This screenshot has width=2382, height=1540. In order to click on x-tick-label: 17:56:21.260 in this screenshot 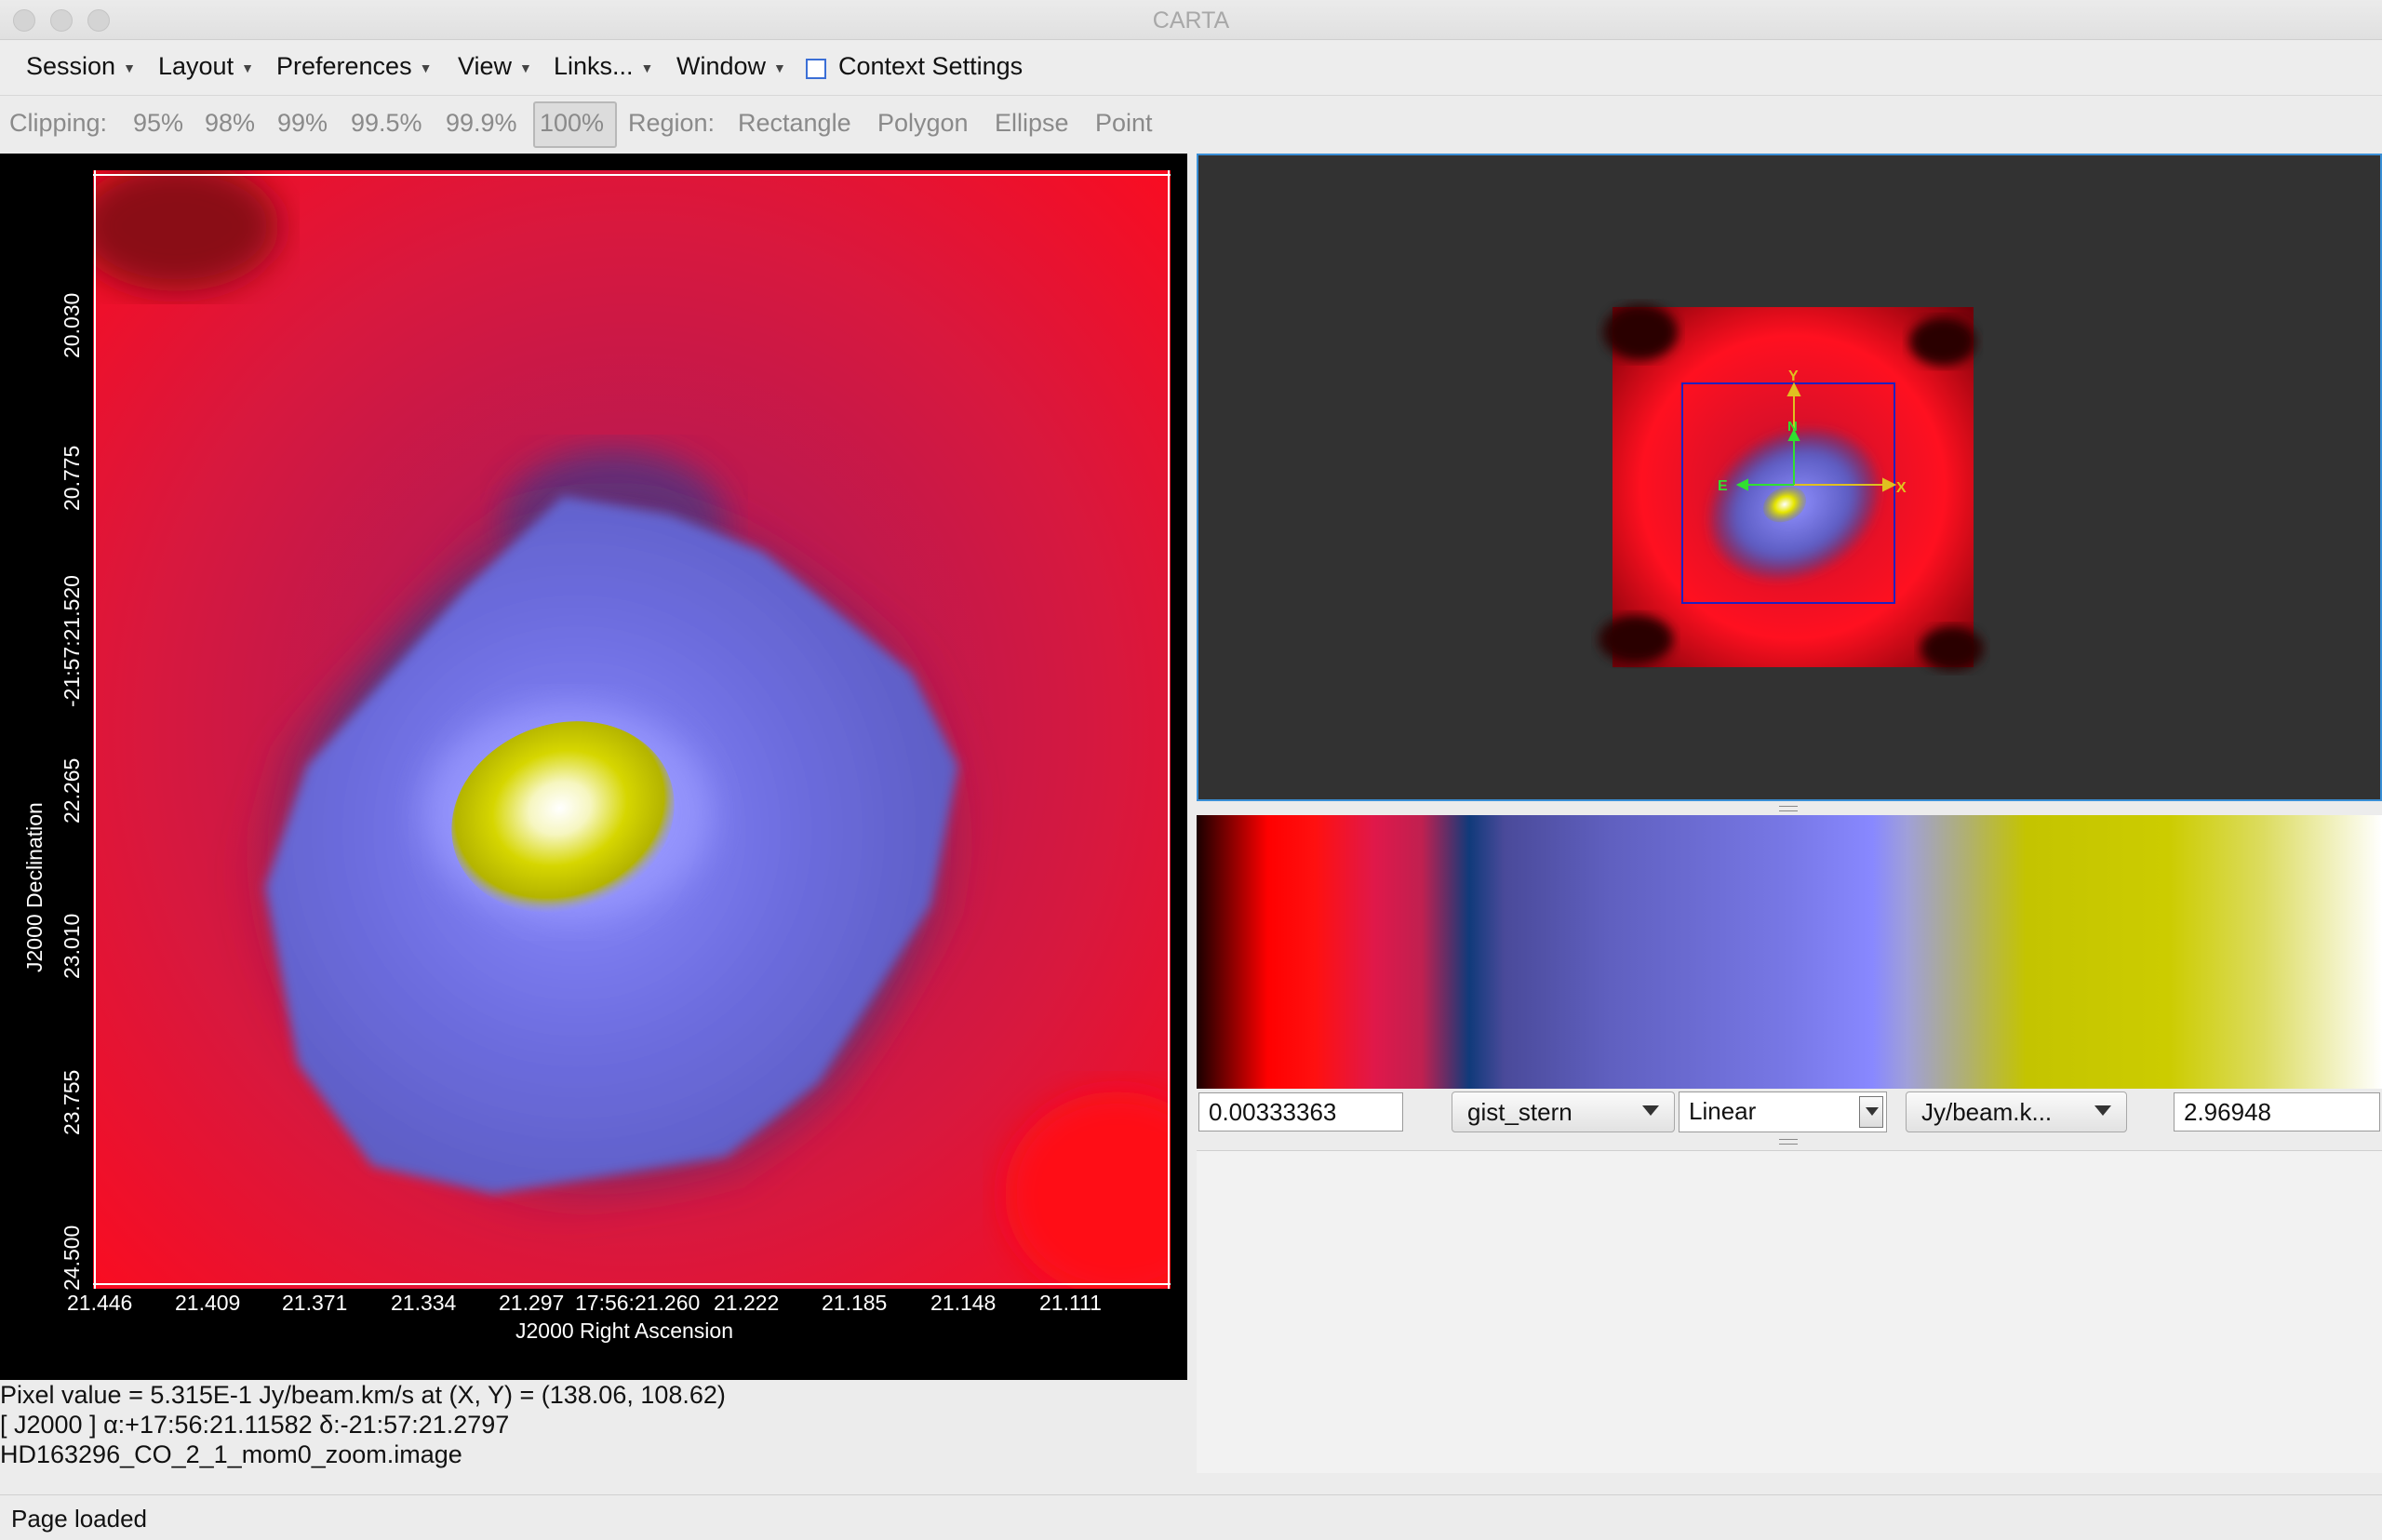, I will do `click(638, 1303)`.